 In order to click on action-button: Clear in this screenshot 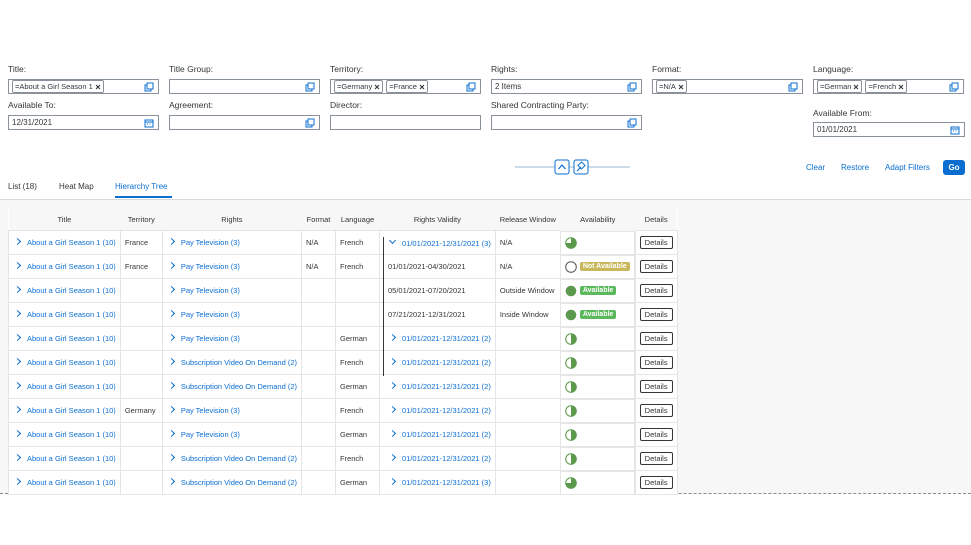, I will do `click(815, 167)`.